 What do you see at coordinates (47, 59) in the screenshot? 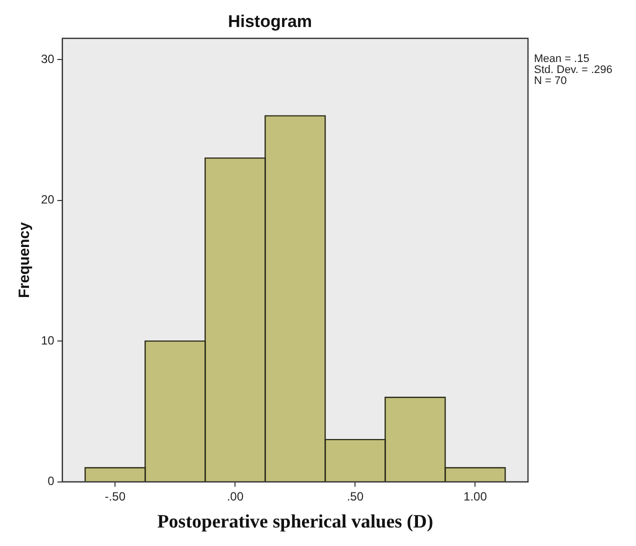
I see `y-tick-label: 30` at bounding box center [47, 59].